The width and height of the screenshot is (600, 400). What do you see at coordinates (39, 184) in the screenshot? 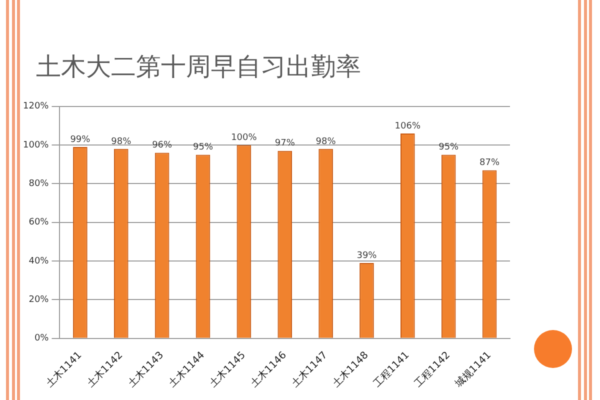
I see `y-tick-label: 80%` at bounding box center [39, 184].